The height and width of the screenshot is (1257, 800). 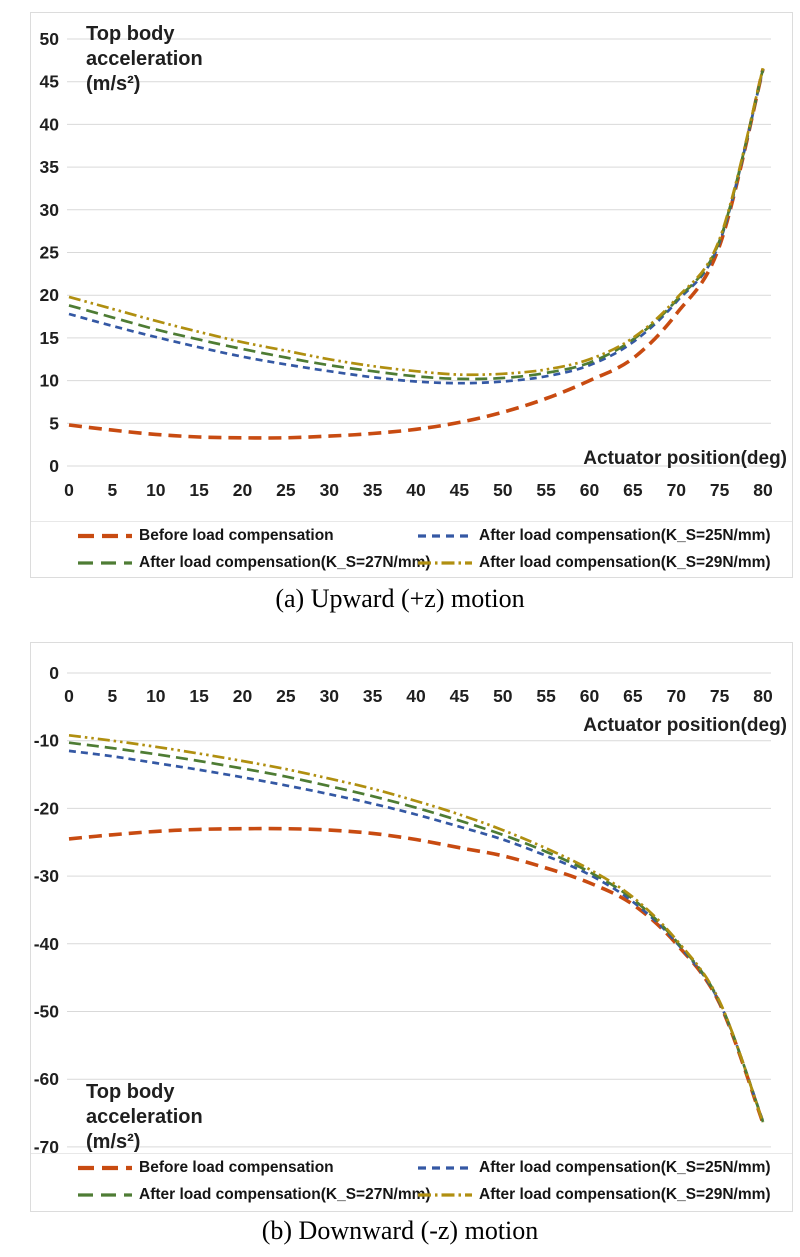 What do you see at coordinates (285, 1194) in the screenshot?
I see `legend-label: After load compensation(K_S=27N/mm)` at bounding box center [285, 1194].